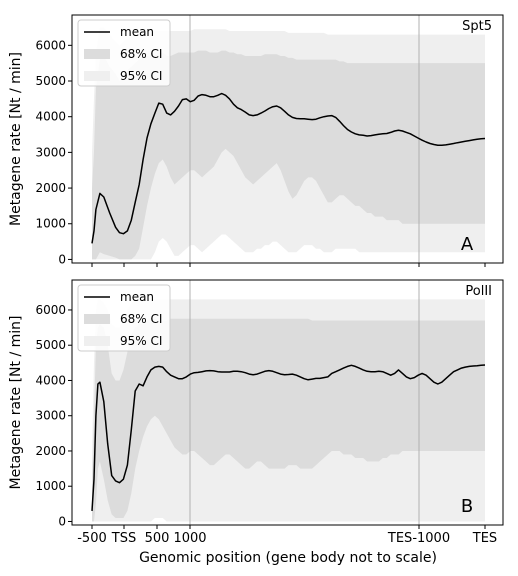 This screenshot has height=576, width=518. I want to click on panel-annotation: Spt5, so click(477, 26).